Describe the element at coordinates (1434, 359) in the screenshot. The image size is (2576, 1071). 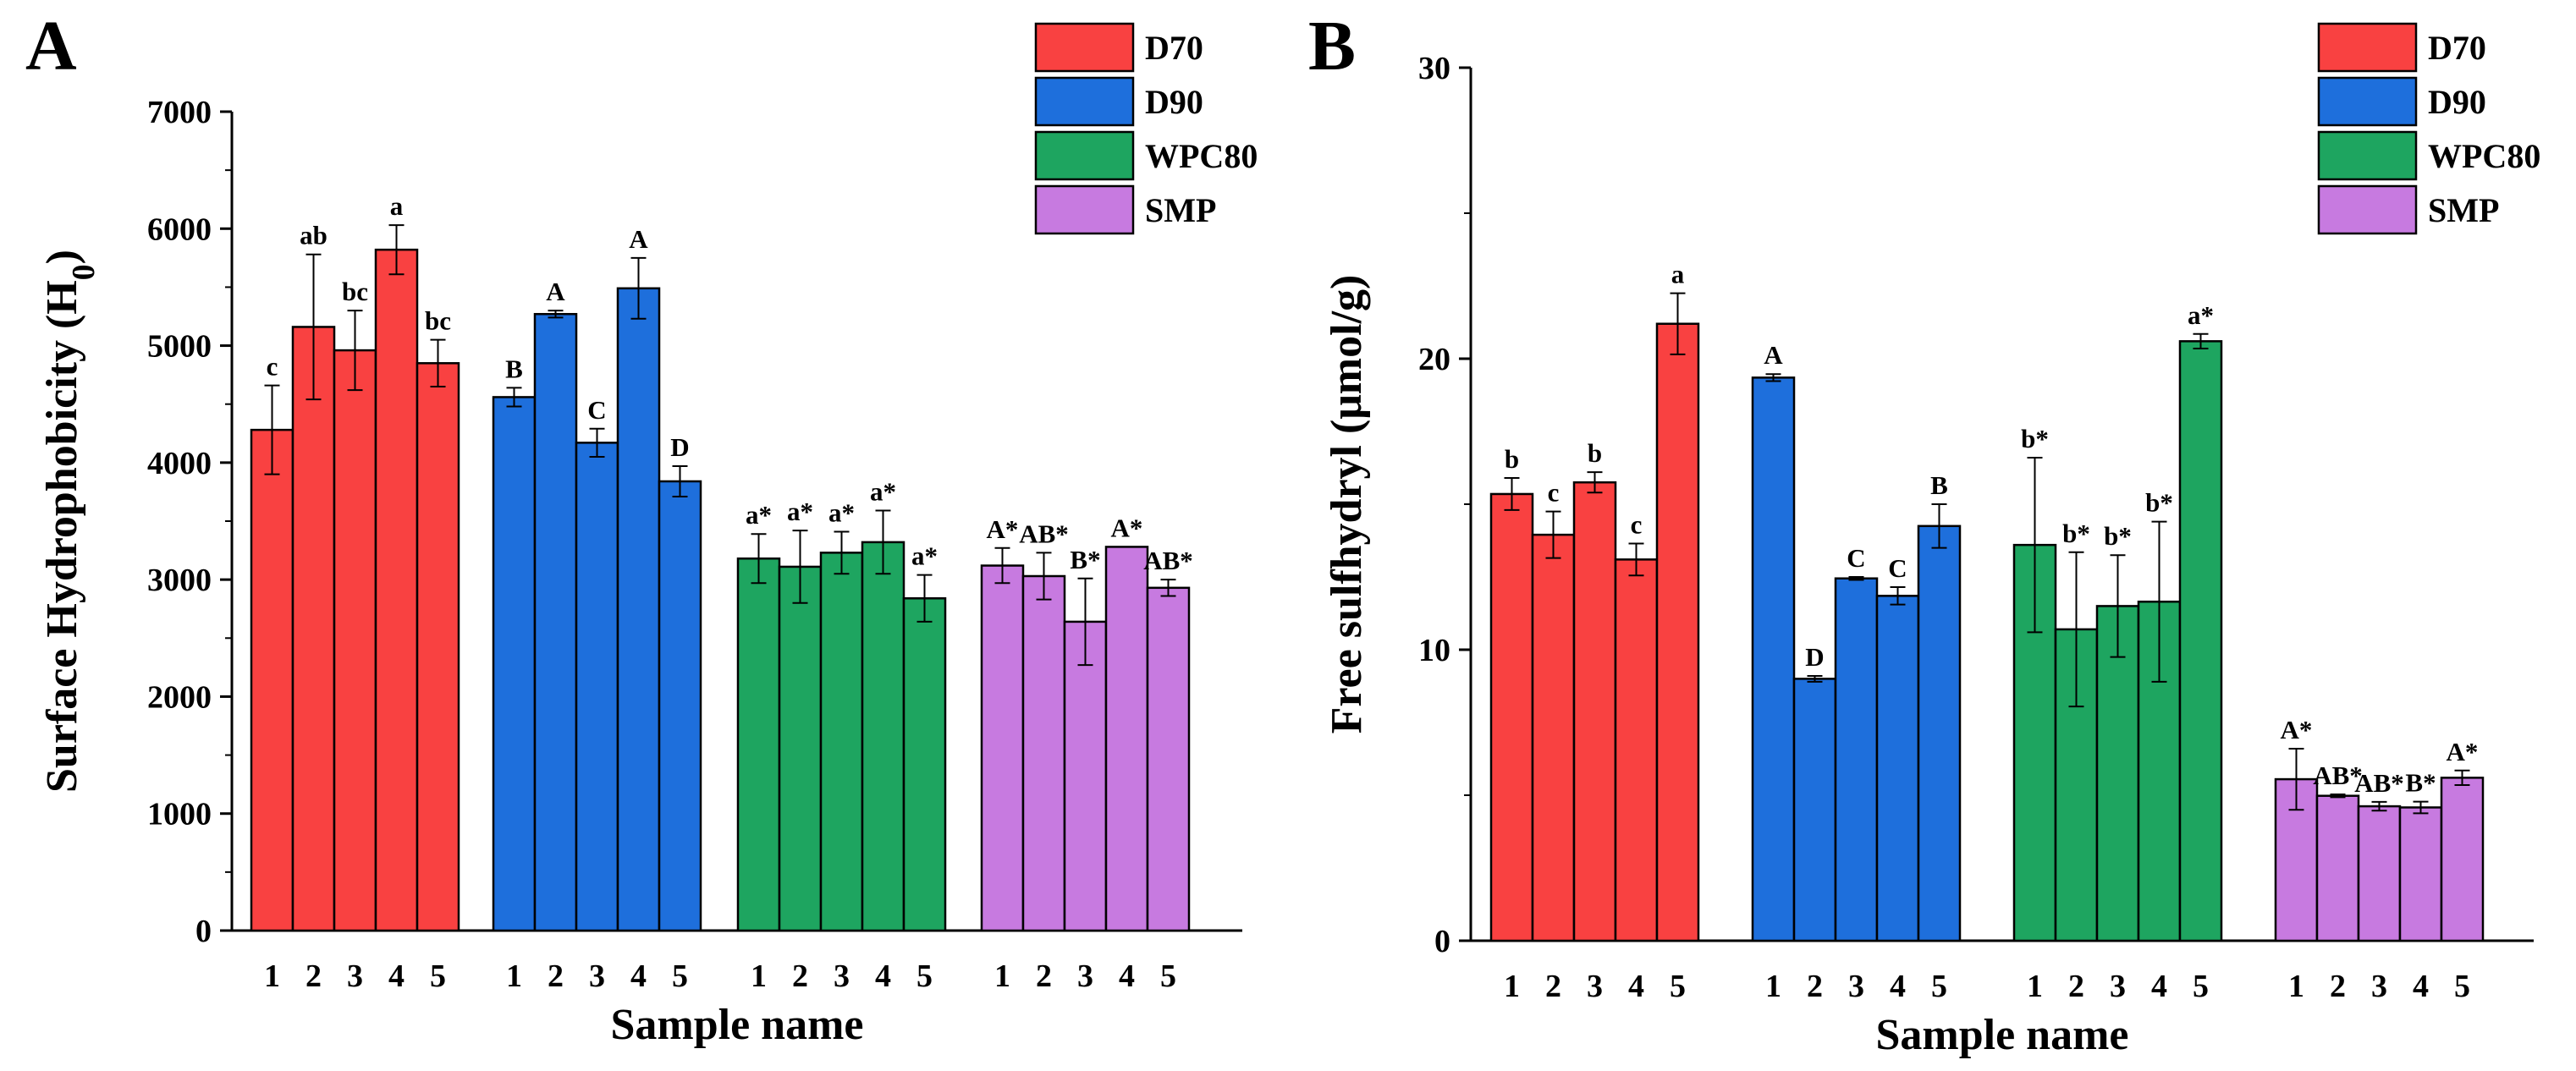
I see `y-tick-label: 20` at that location.